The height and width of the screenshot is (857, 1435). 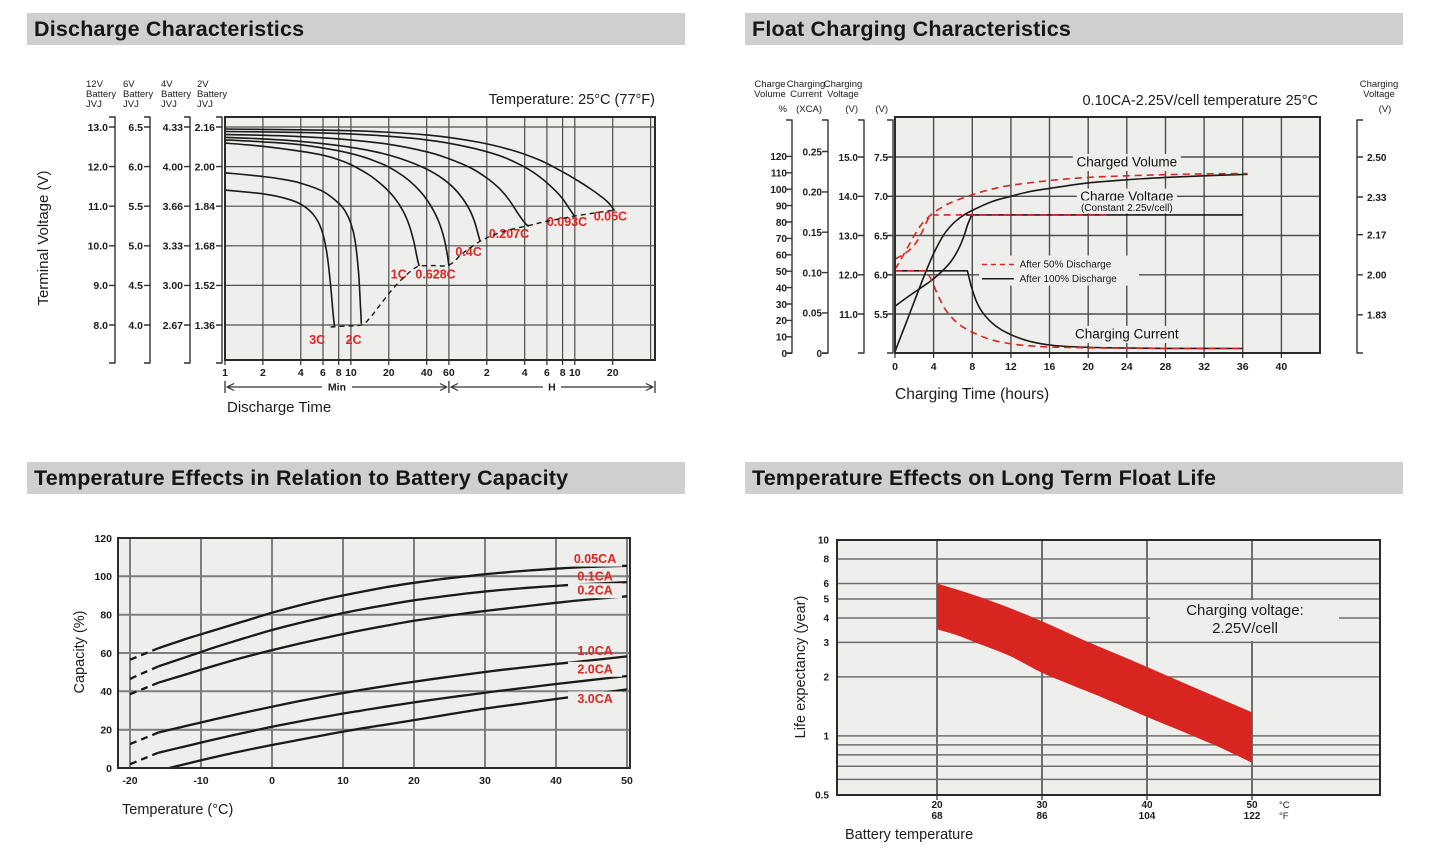 What do you see at coordinates (809, 109) in the screenshot?
I see `axis-unit: (XCA)` at bounding box center [809, 109].